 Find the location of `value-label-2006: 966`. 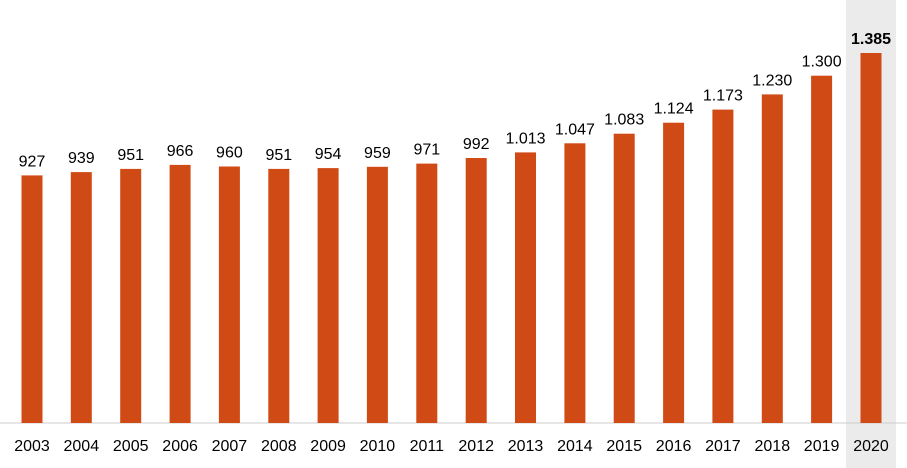

value-label-2006: 966 is located at coordinates (180, 151).